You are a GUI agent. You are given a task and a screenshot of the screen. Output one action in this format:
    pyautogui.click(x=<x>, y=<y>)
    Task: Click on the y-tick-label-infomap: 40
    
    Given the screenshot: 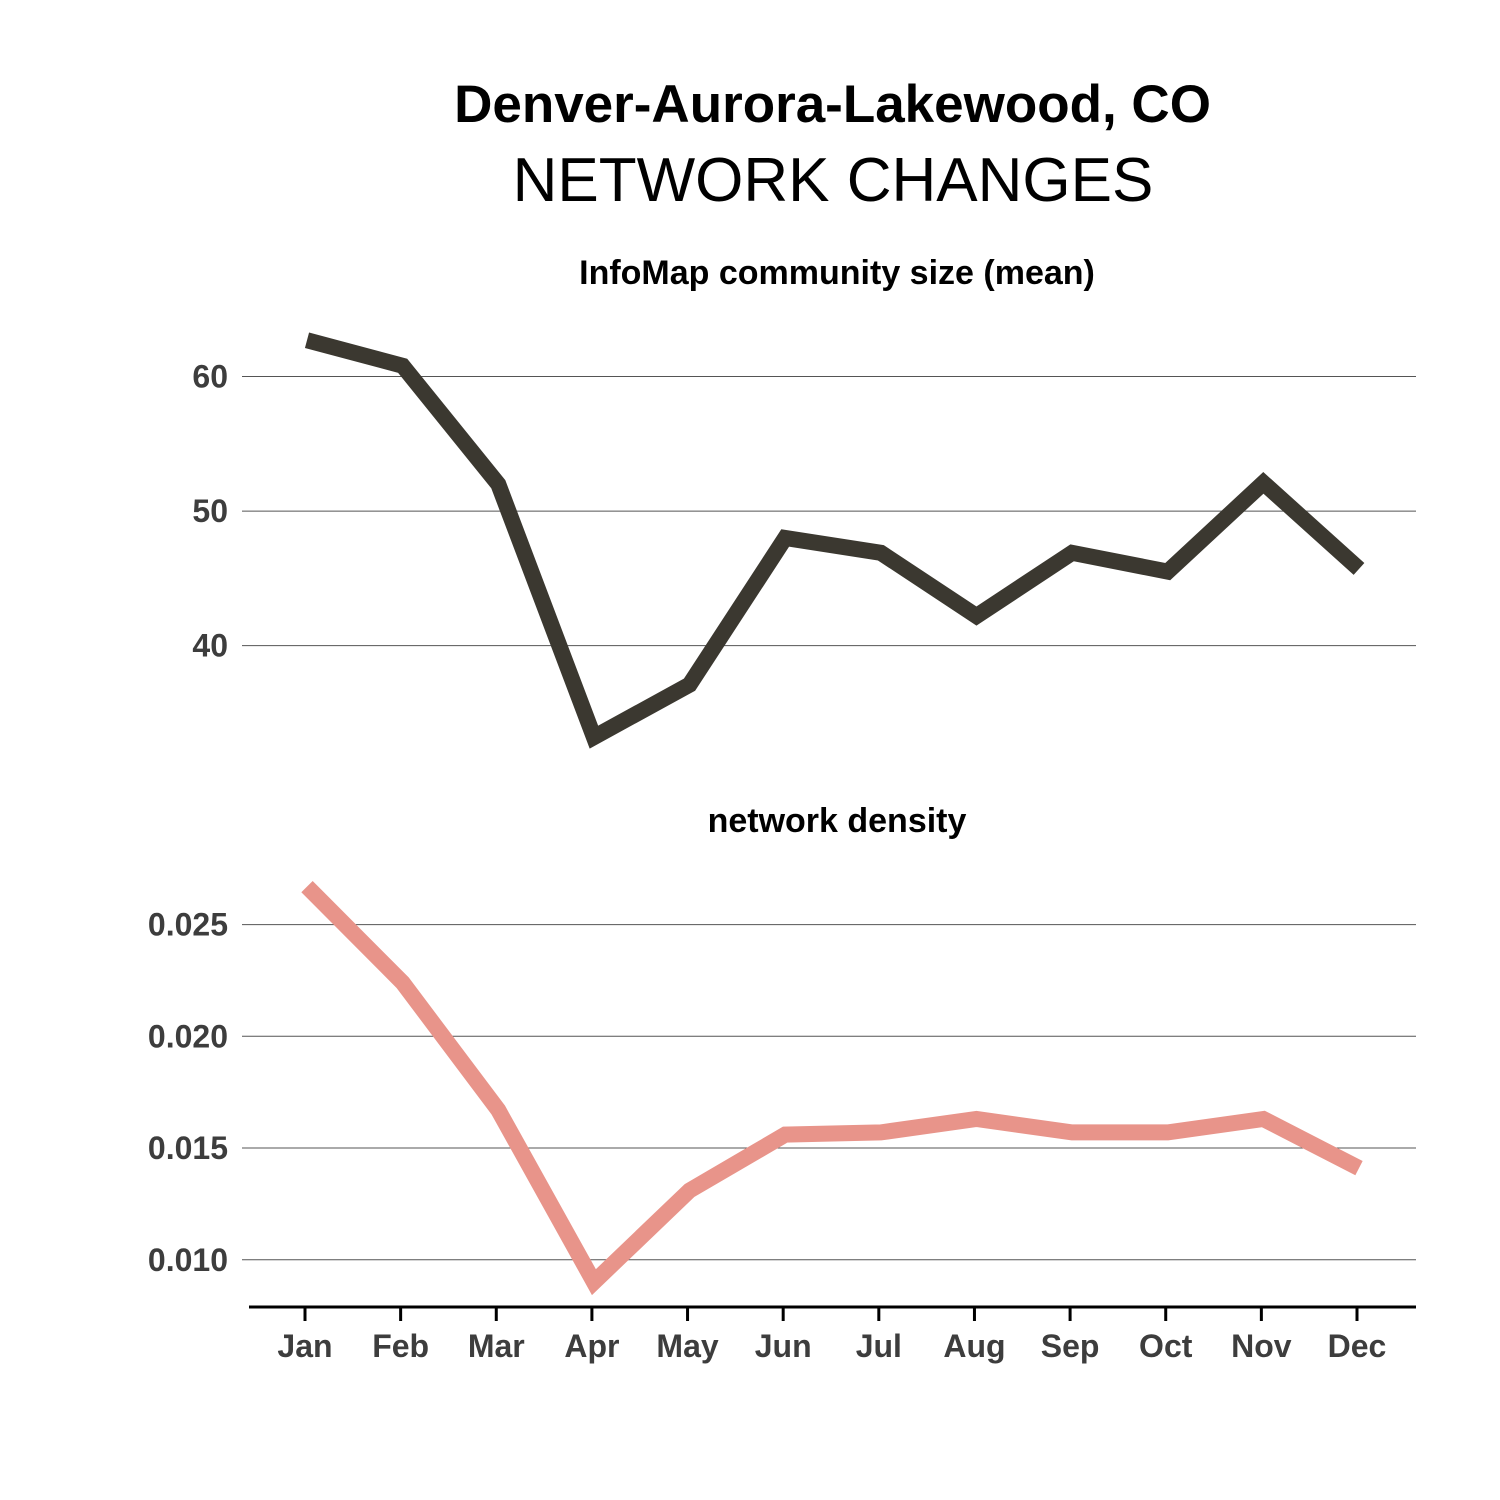 What is the action you would take?
    pyautogui.click(x=210, y=646)
    